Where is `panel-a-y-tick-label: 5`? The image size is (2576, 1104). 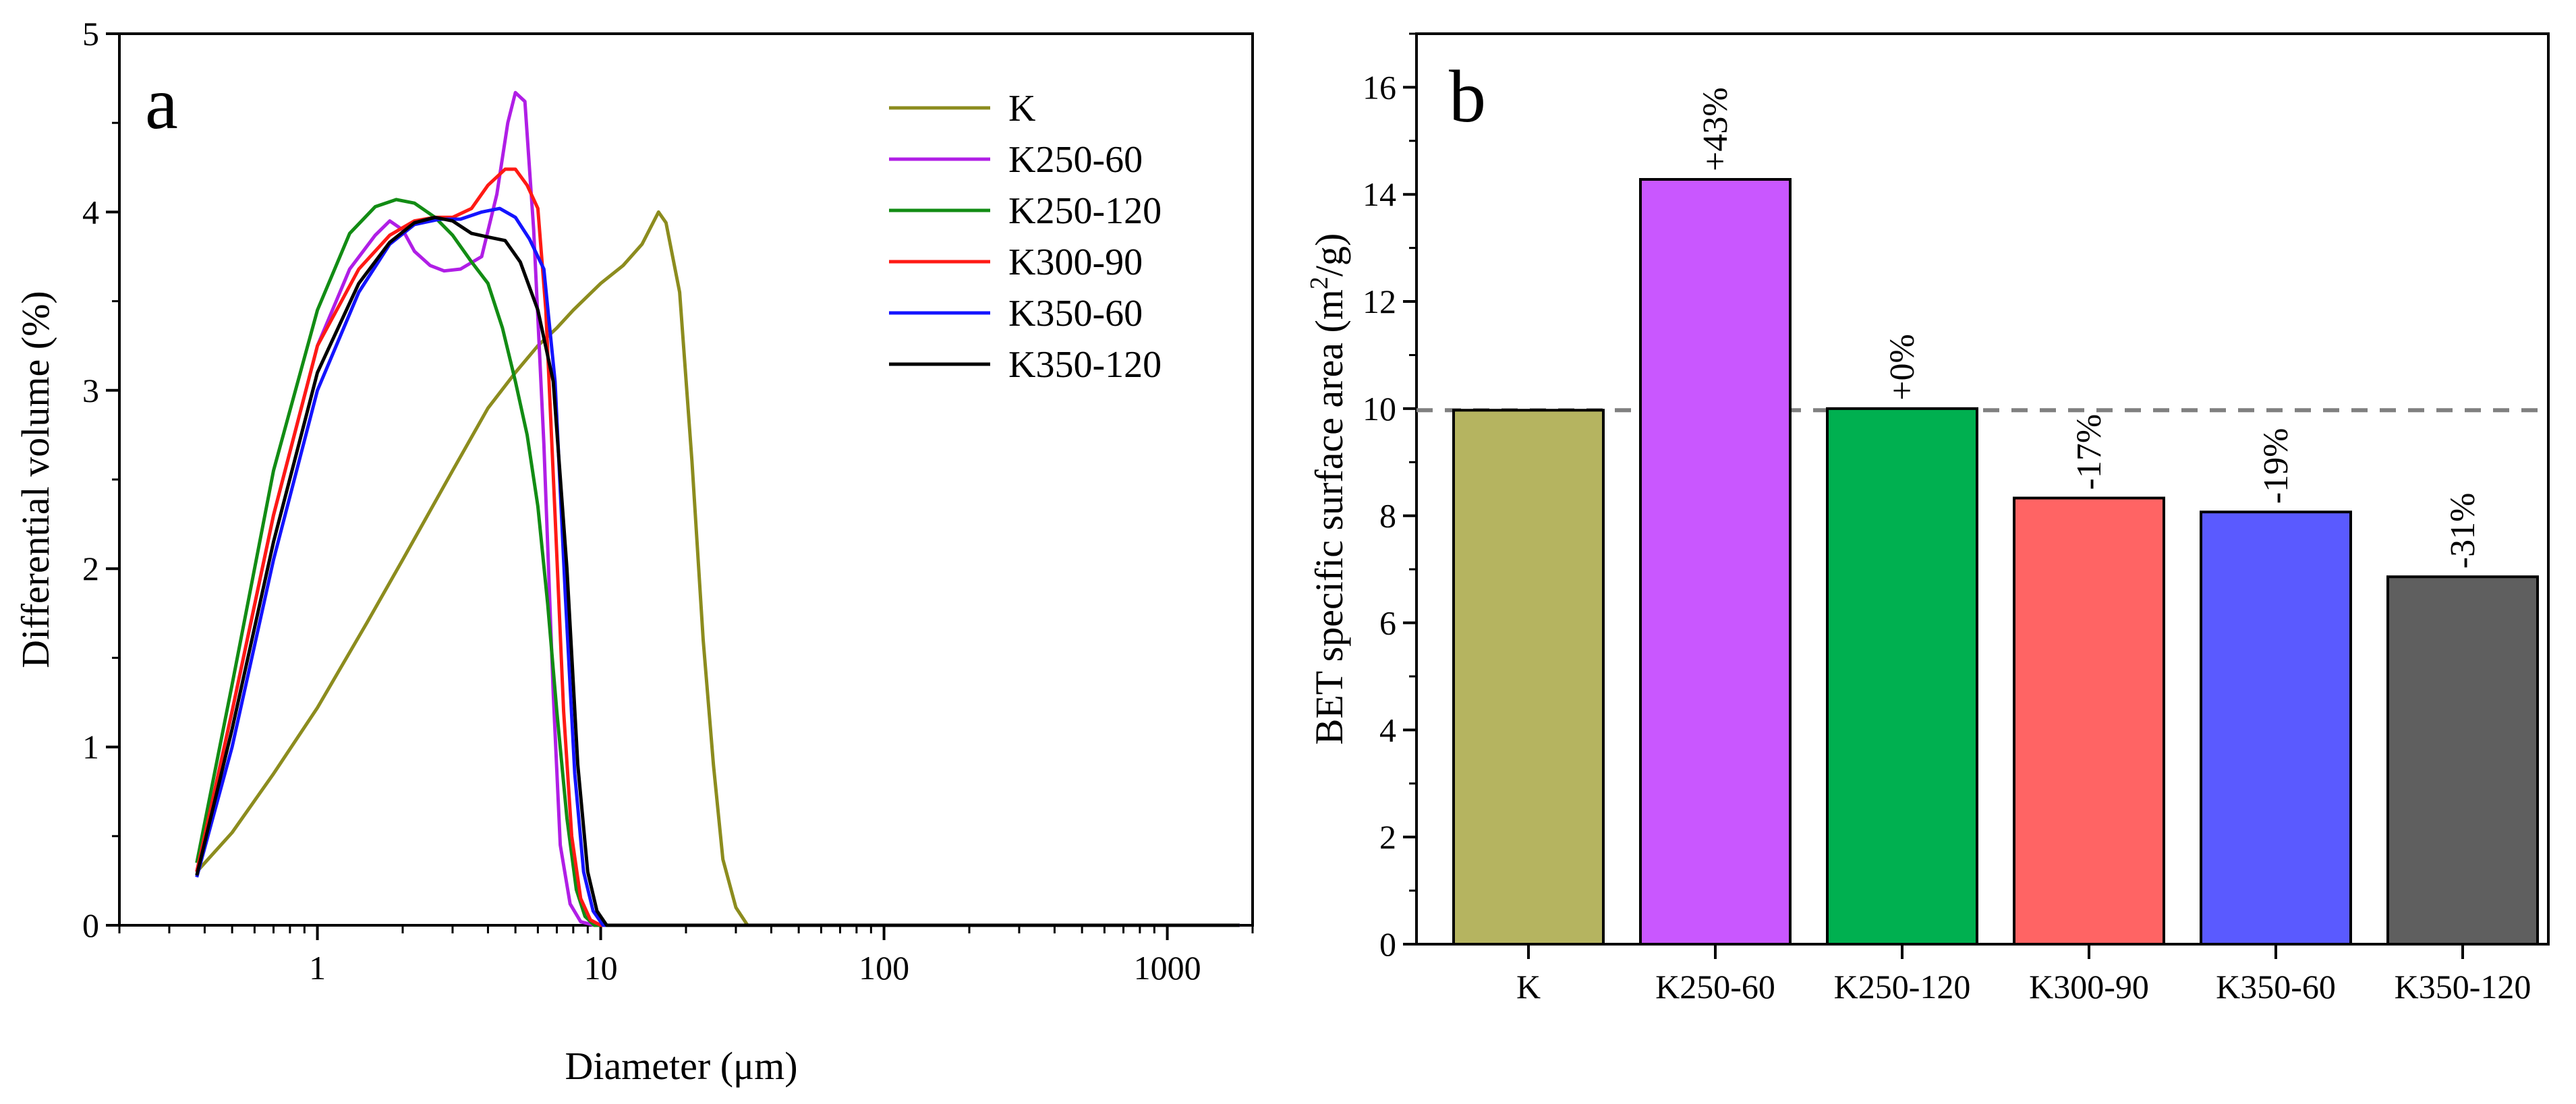
panel-a-y-tick-label: 5 is located at coordinates (90, 34).